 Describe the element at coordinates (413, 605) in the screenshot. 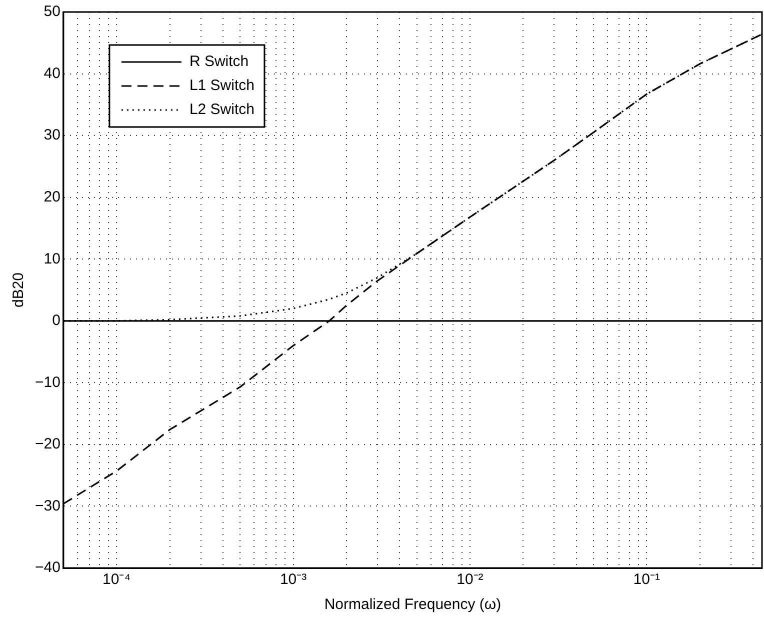

I see `x-axis-title: Normalized Frequency (ω)` at that location.